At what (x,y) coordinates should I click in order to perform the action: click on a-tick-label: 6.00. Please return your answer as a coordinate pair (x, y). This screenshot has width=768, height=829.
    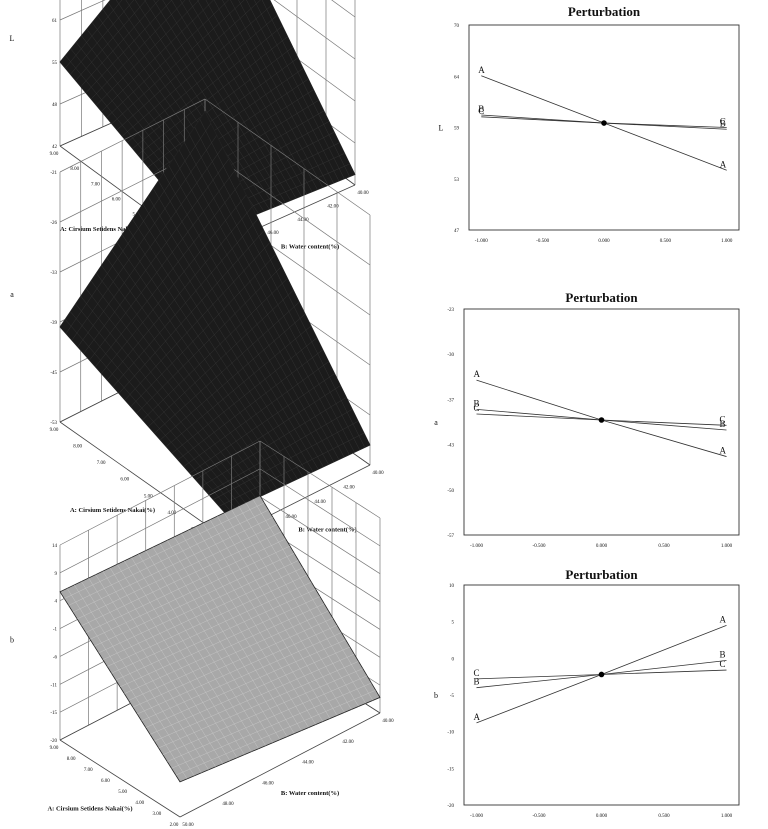
    Looking at the image, I should click on (105, 781).